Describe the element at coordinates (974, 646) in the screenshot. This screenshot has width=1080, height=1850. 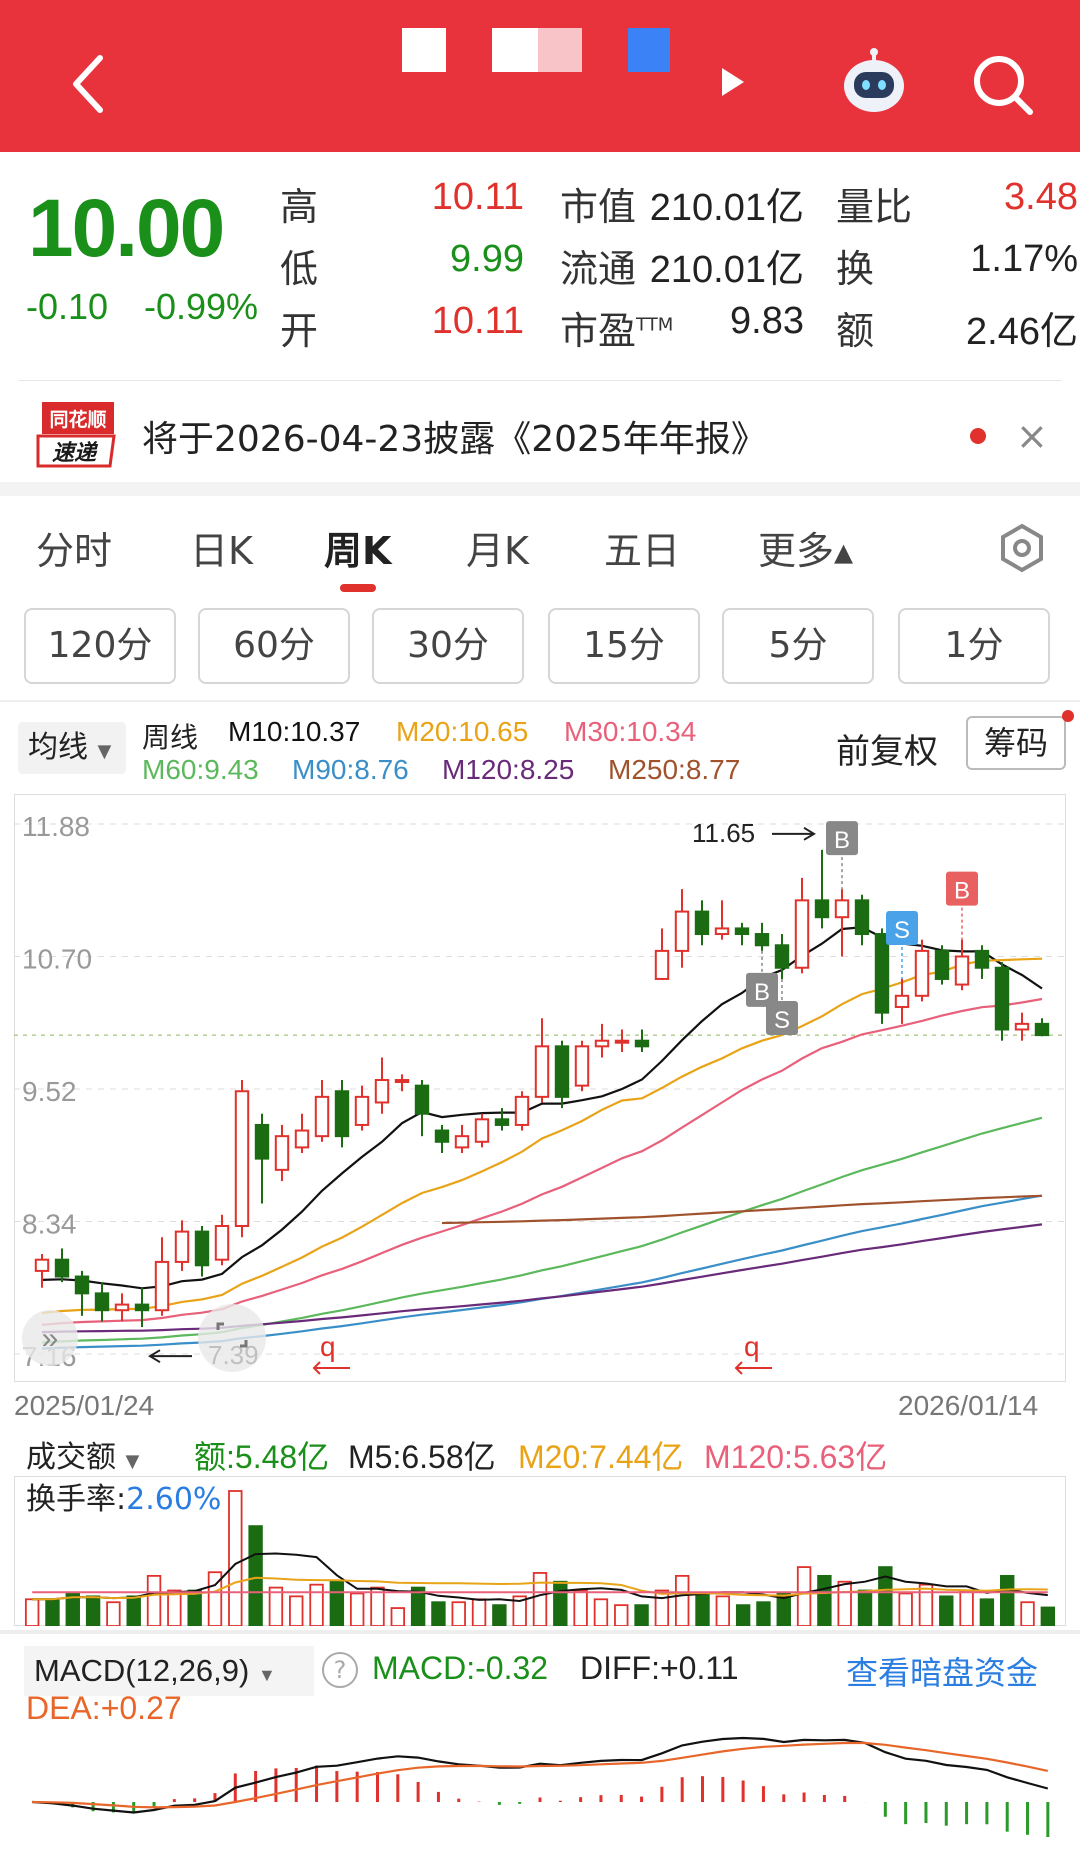
I see `tab-1min: 1分` at that location.